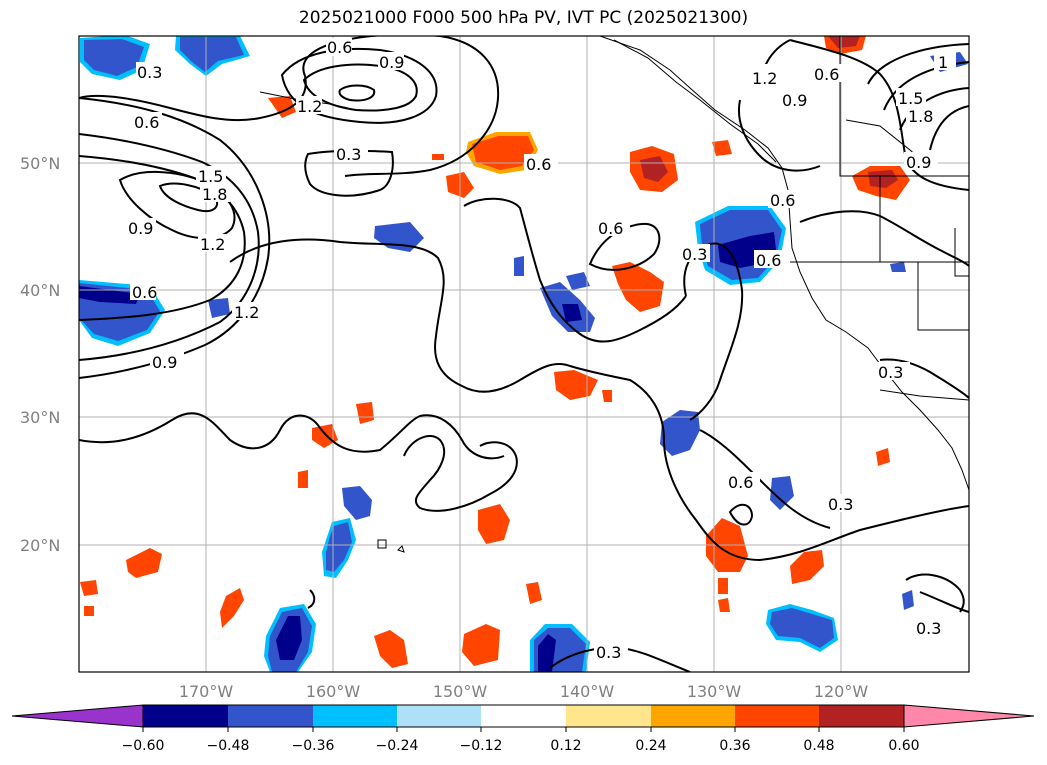 This screenshot has height=765, width=1047. I want to click on lon-label-120w: 120°W, so click(841, 691).